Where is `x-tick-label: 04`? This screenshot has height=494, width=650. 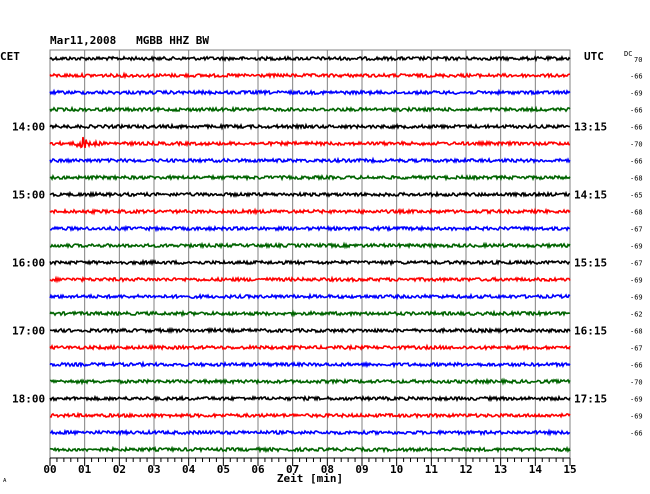 x-tick-label: 04 is located at coordinates (189, 469).